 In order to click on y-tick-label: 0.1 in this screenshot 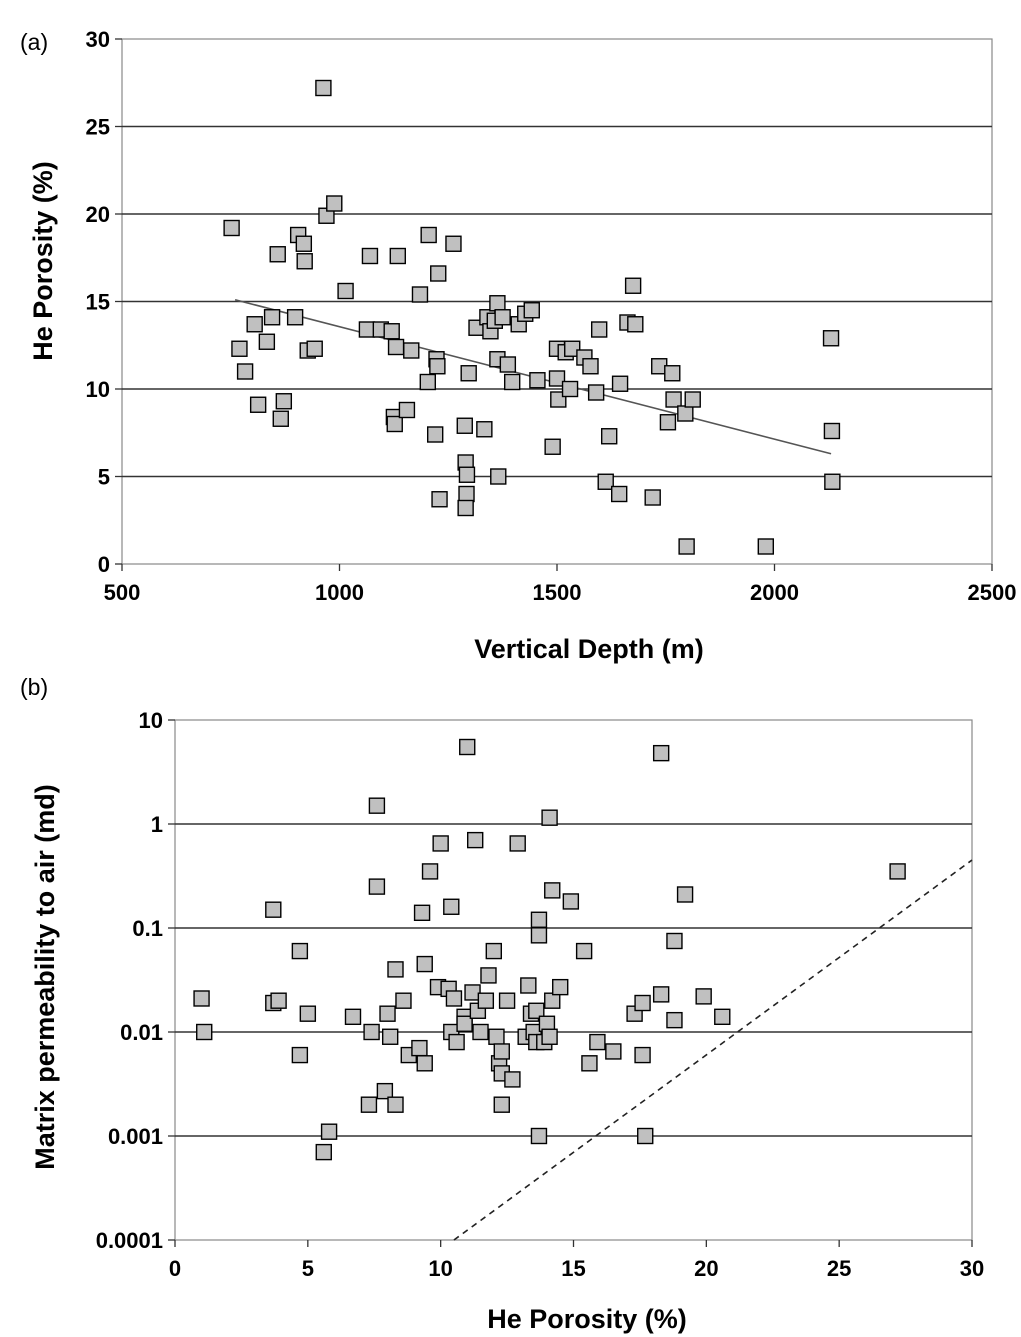, I will do `click(147, 928)`.